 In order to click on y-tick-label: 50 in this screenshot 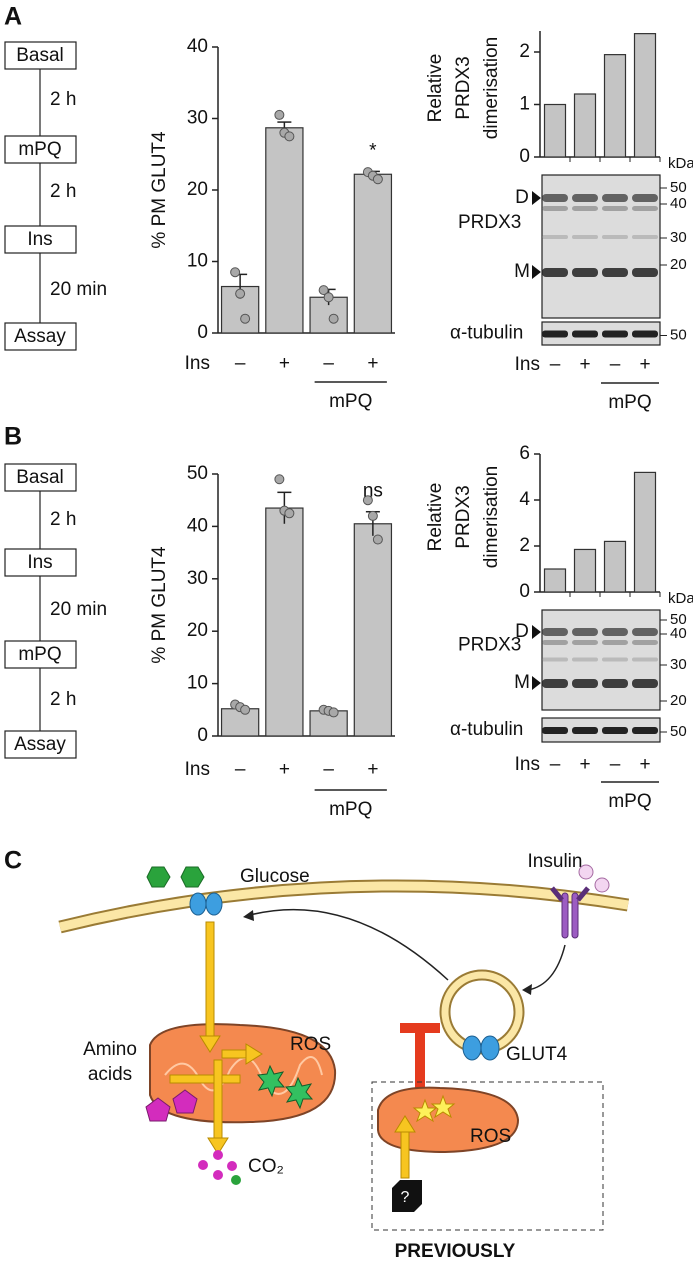, I will do `click(197, 473)`.